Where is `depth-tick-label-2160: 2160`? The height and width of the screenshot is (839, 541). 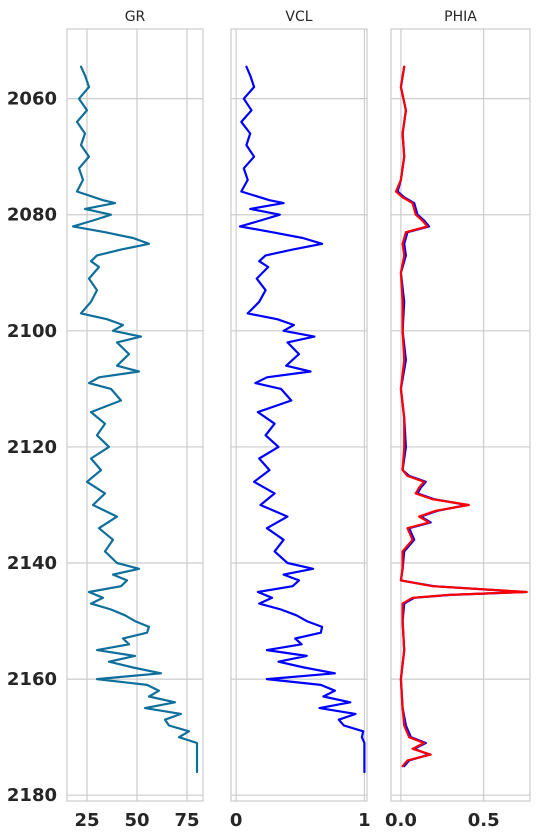
depth-tick-label-2160: 2160 is located at coordinates (32, 679).